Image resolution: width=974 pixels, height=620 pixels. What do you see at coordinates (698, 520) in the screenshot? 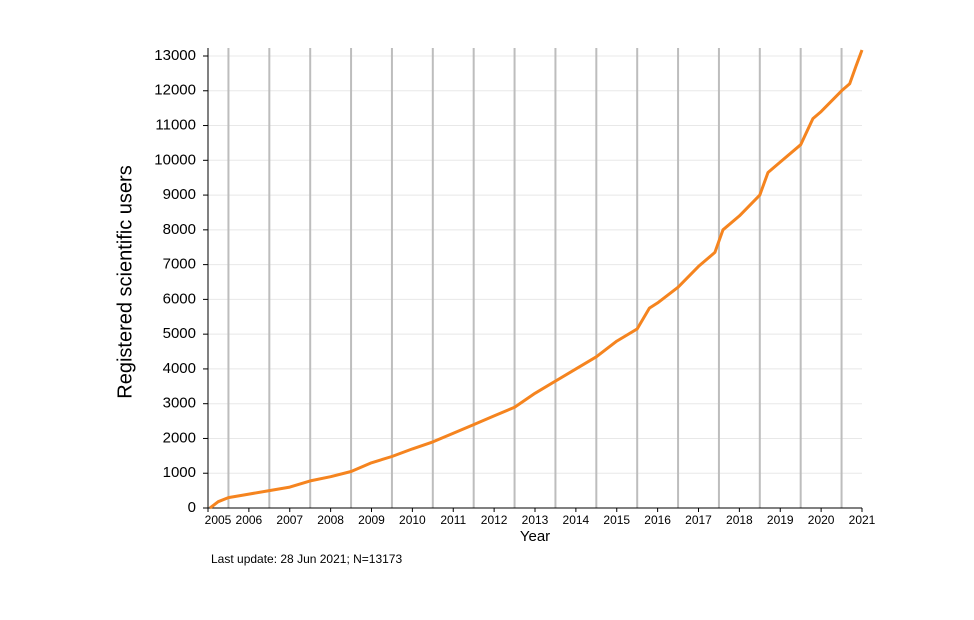
I see `x-tick-label: 2017` at bounding box center [698, 520].